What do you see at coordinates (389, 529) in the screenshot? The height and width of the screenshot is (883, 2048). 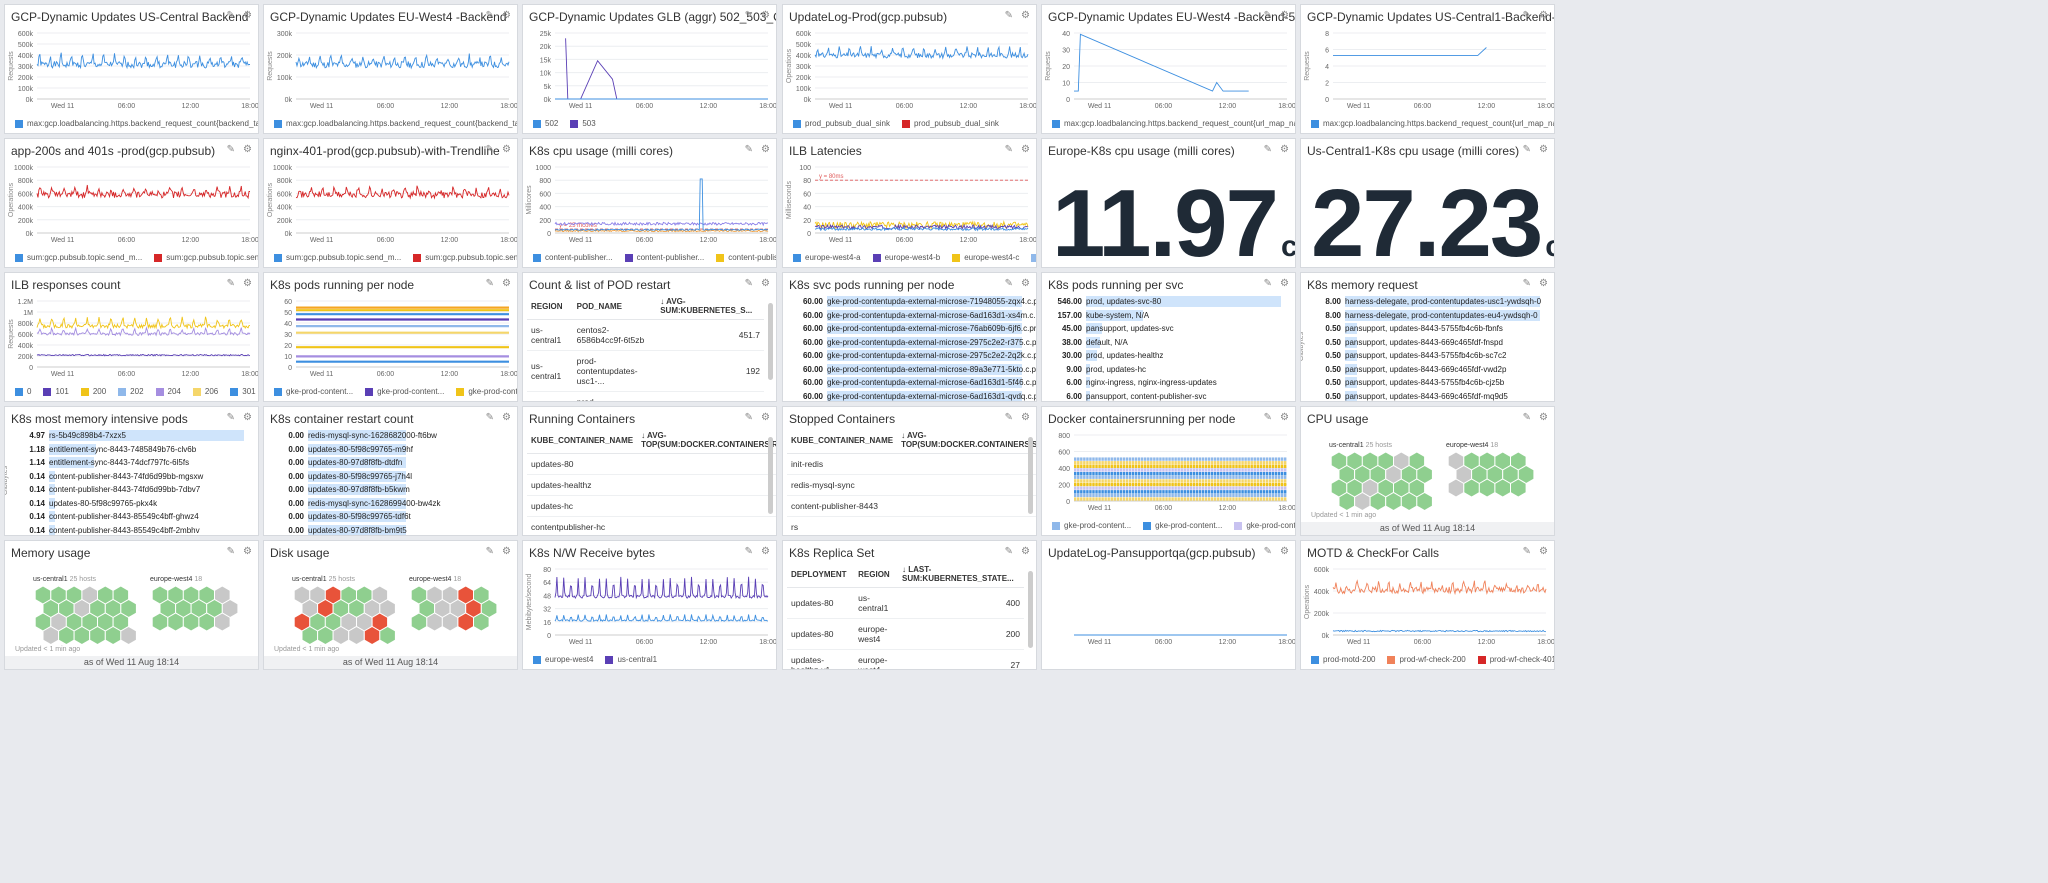 I see `toplist-row: 0.00 updates-80-97d8f8fb-bm9t5` at bounding box center [389, 529].